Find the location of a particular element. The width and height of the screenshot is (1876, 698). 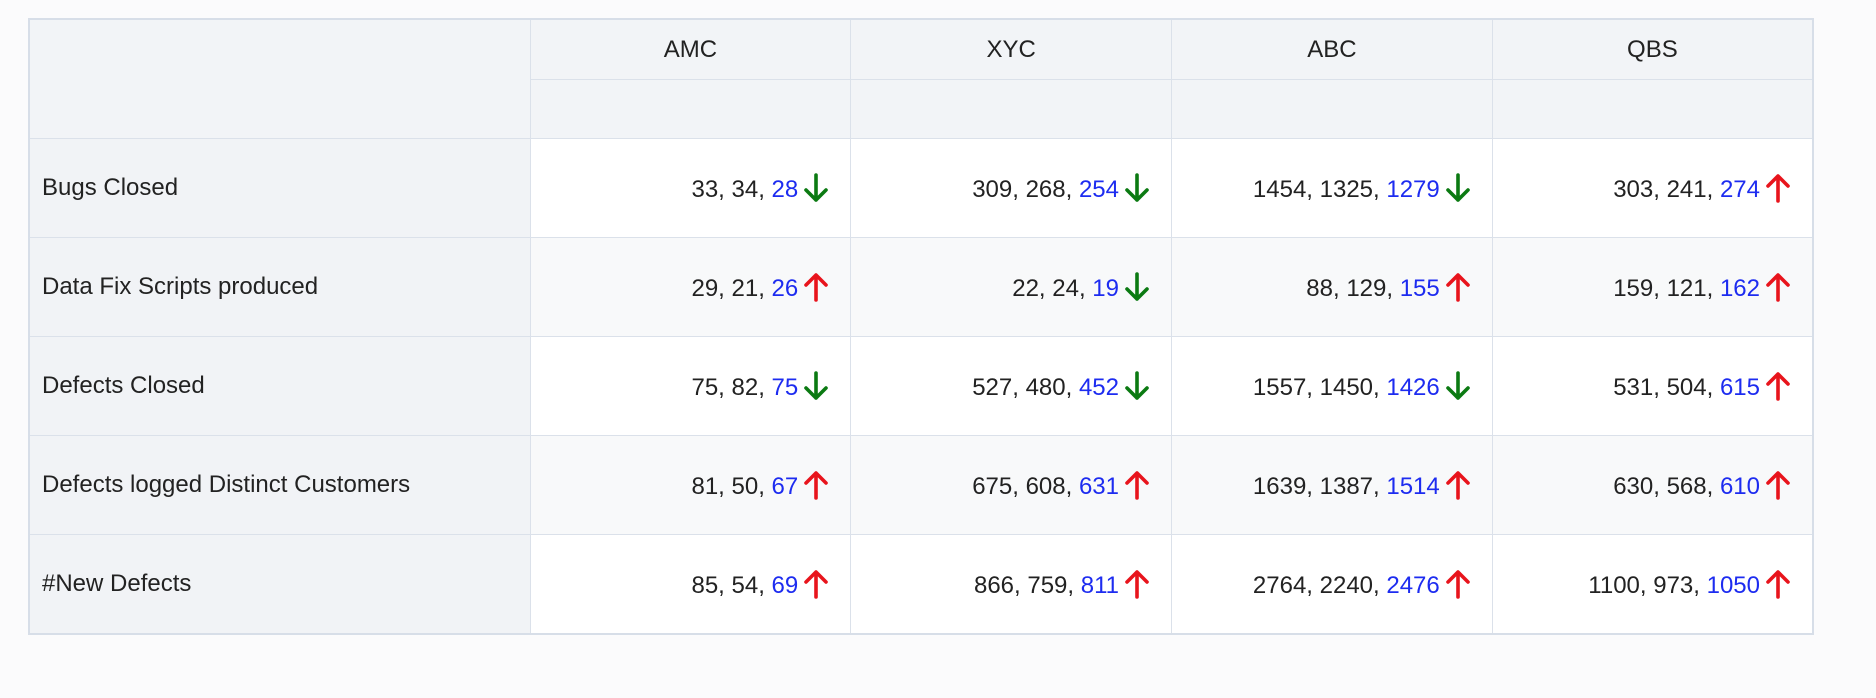

latest-value: 67 is located at coordinates (785, 486).